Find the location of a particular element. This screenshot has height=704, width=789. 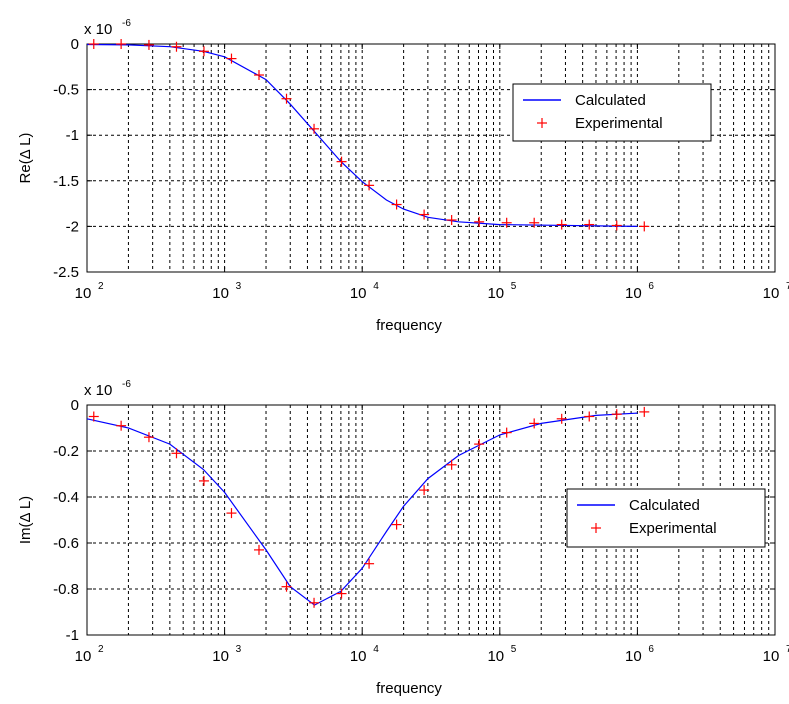

x-axis-label: frequency is located at coordinates (409, 325).